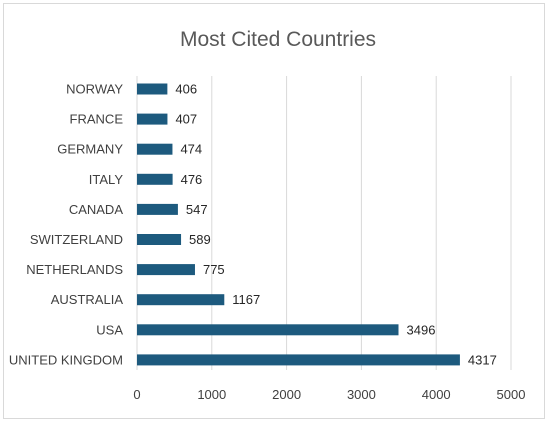 Image resolution: width=550 pixels, height=424 pixels. What do you see at coordinates (200, 239) in the screenshot?
I see `data-label-switzerland: 589` at bounding box center [200, 239].